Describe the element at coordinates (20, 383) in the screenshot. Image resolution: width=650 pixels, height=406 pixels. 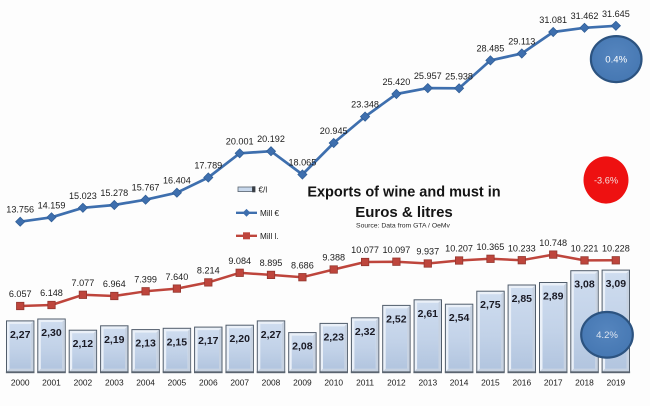
I see `svg-text: 2000` at that location.